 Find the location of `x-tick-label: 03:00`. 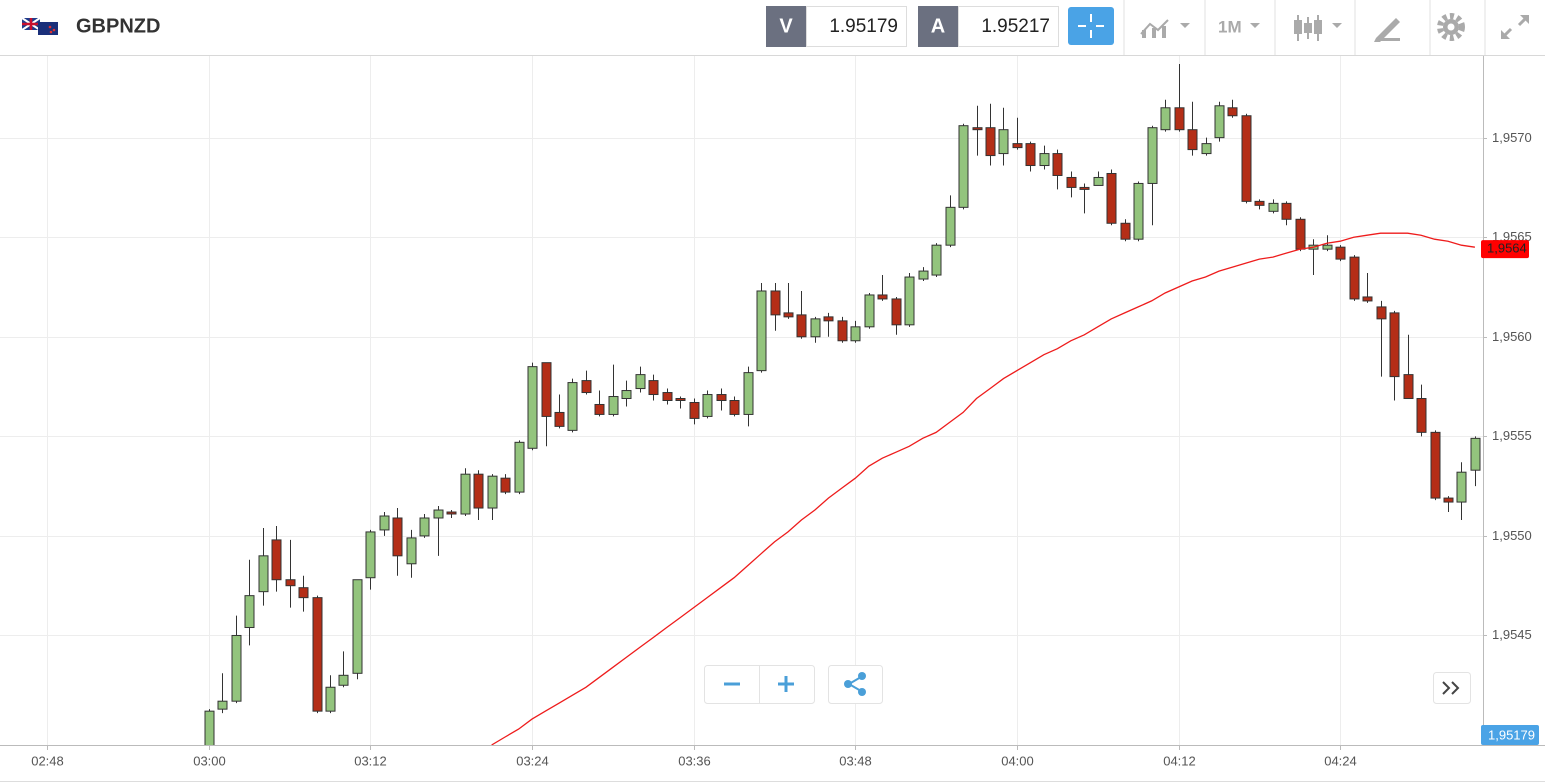

x-tick-label: 03:00 is located at coordinates (209, 760).